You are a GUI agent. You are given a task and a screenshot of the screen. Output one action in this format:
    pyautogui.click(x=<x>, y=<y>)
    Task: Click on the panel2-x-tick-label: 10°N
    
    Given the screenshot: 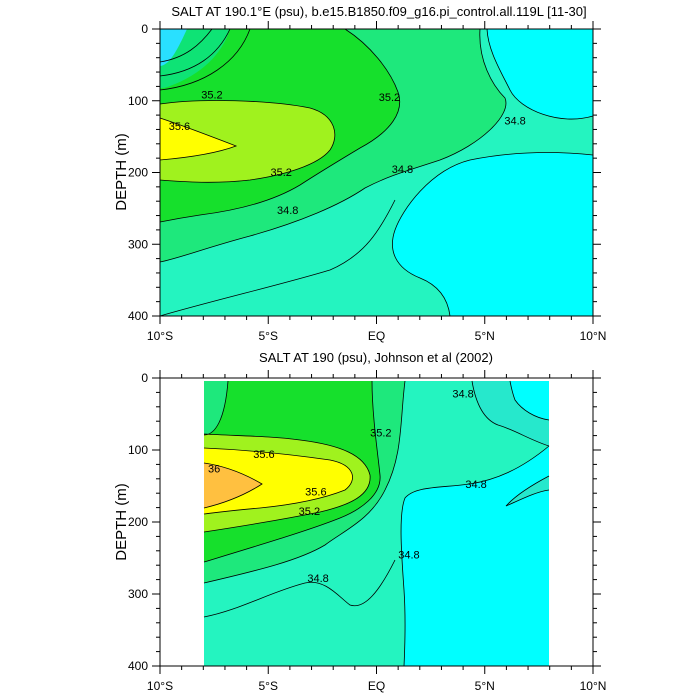 What is the action you would take?
    pyautogui.click(x=593, y=686)
    